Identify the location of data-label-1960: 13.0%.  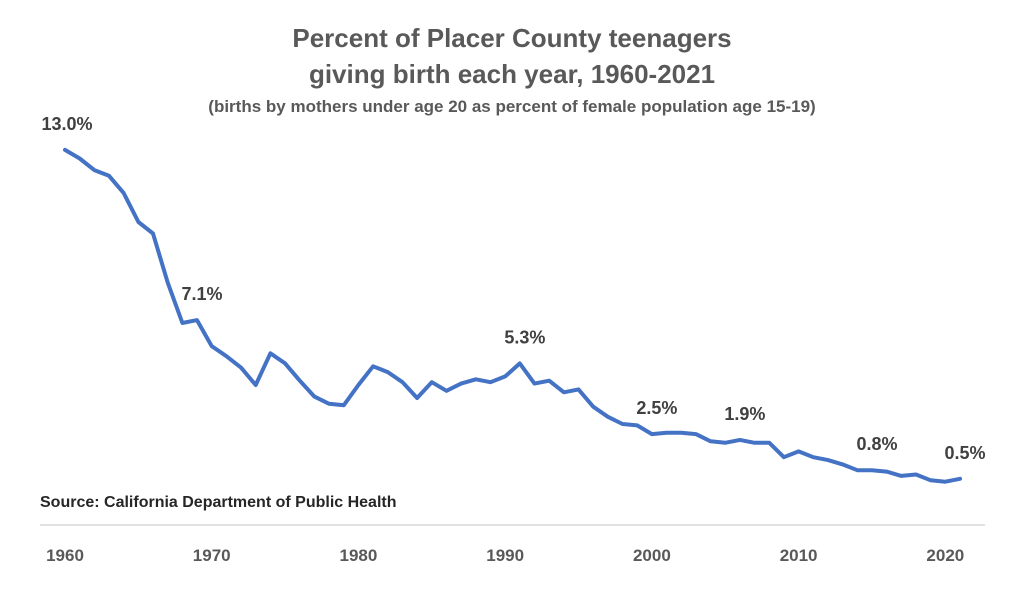
(66, 124).